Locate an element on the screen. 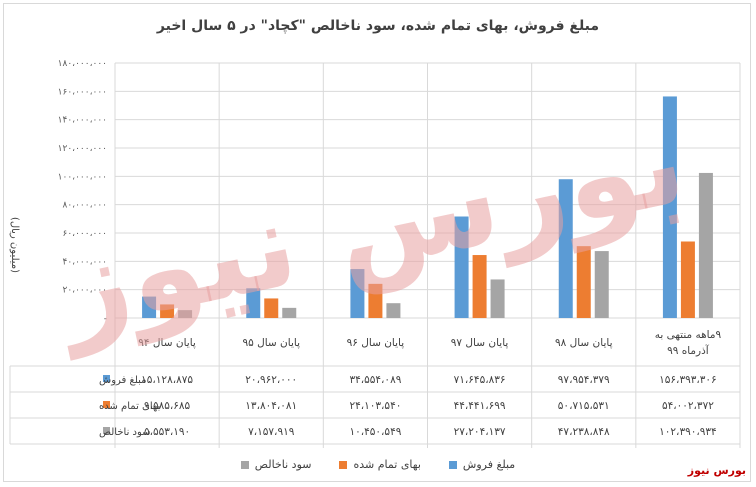 The height and width of the screenshot is (487, 756). x-category-label: آذرماه ۹۹ is located at coordinates (688, 350).